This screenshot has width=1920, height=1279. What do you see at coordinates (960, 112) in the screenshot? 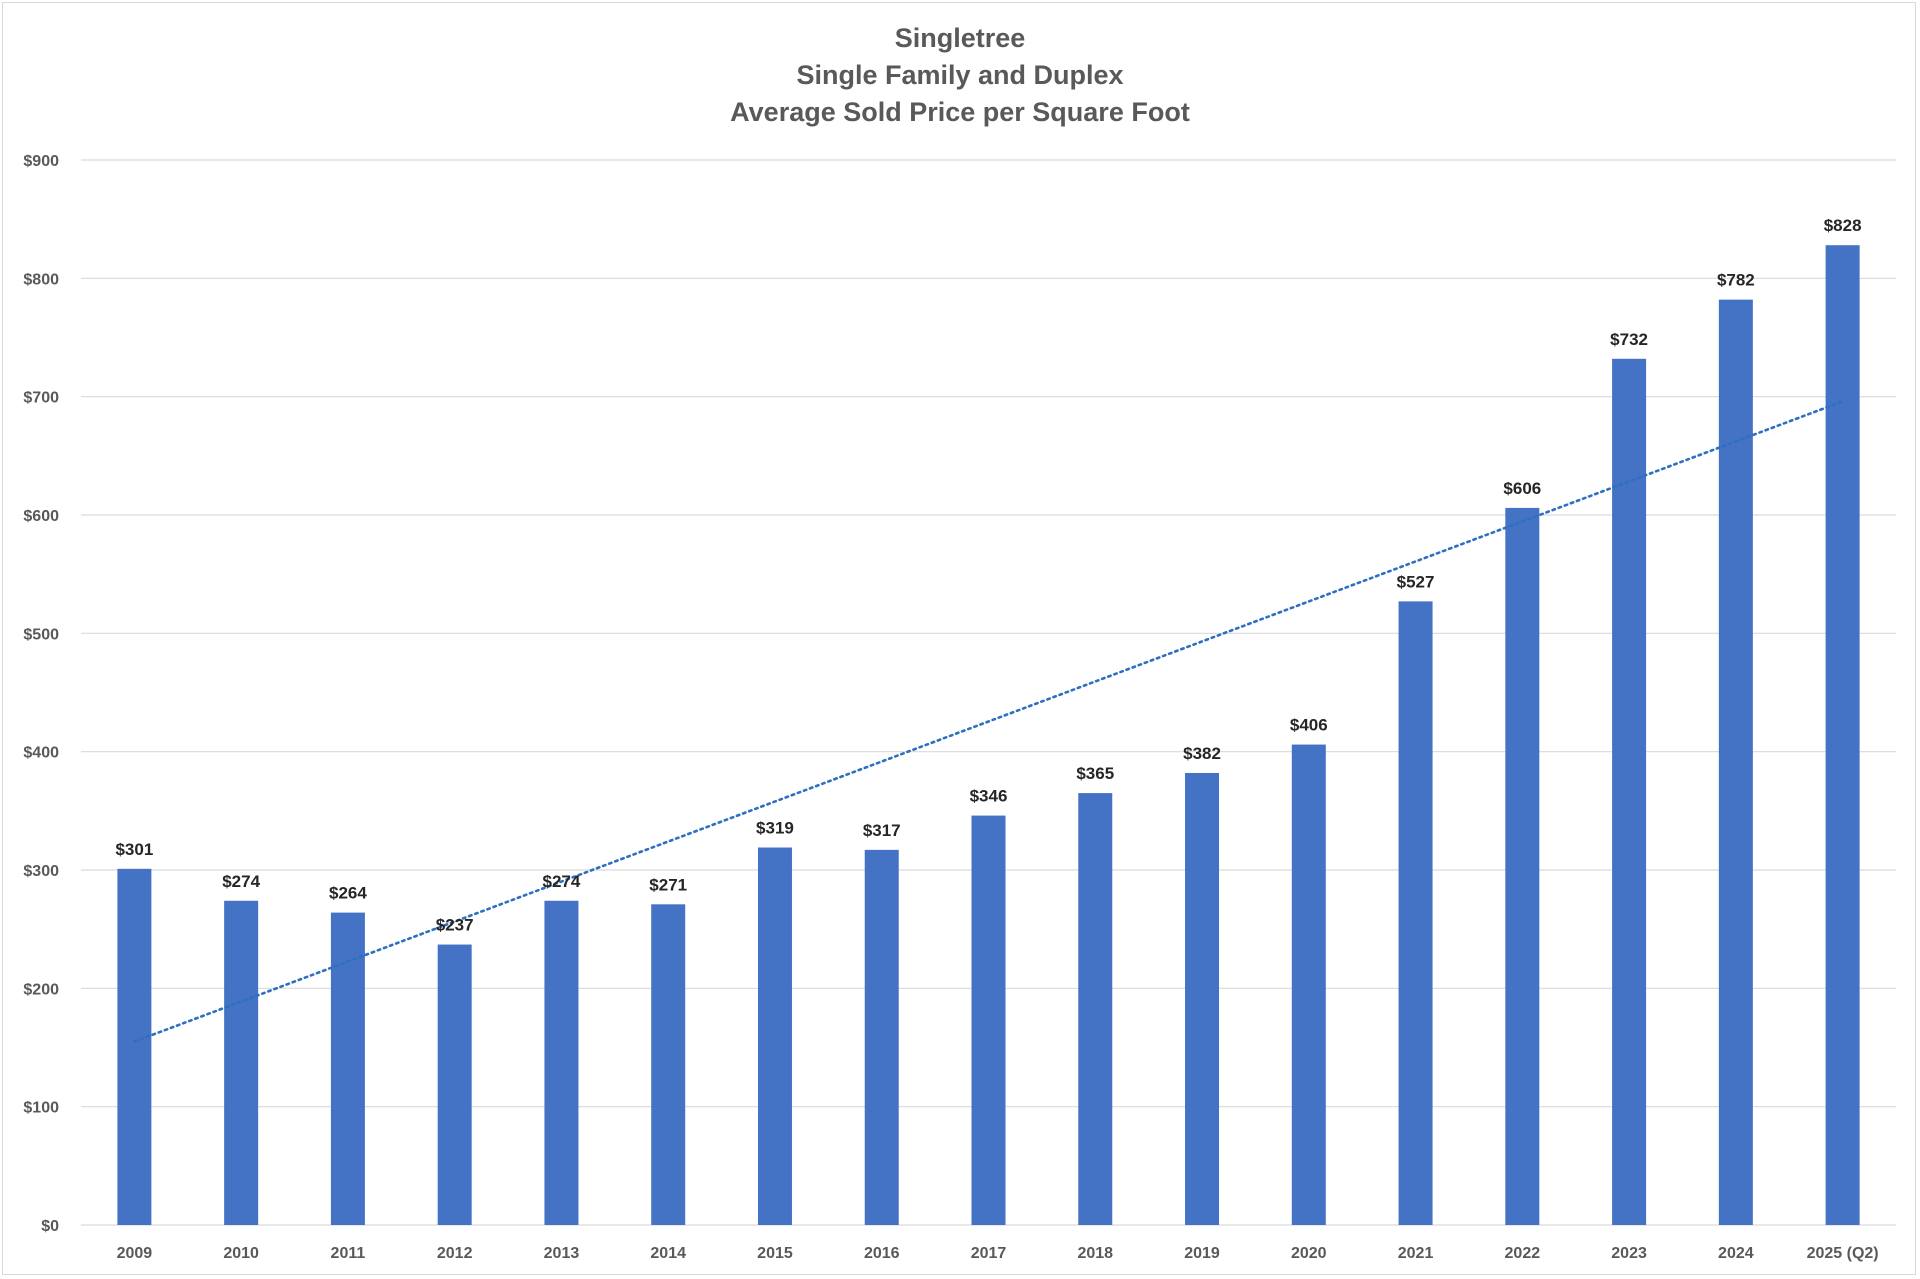
I see `chart-title-line-3: Average Sold Price per Square Foot` at bounding box center [960, 112].